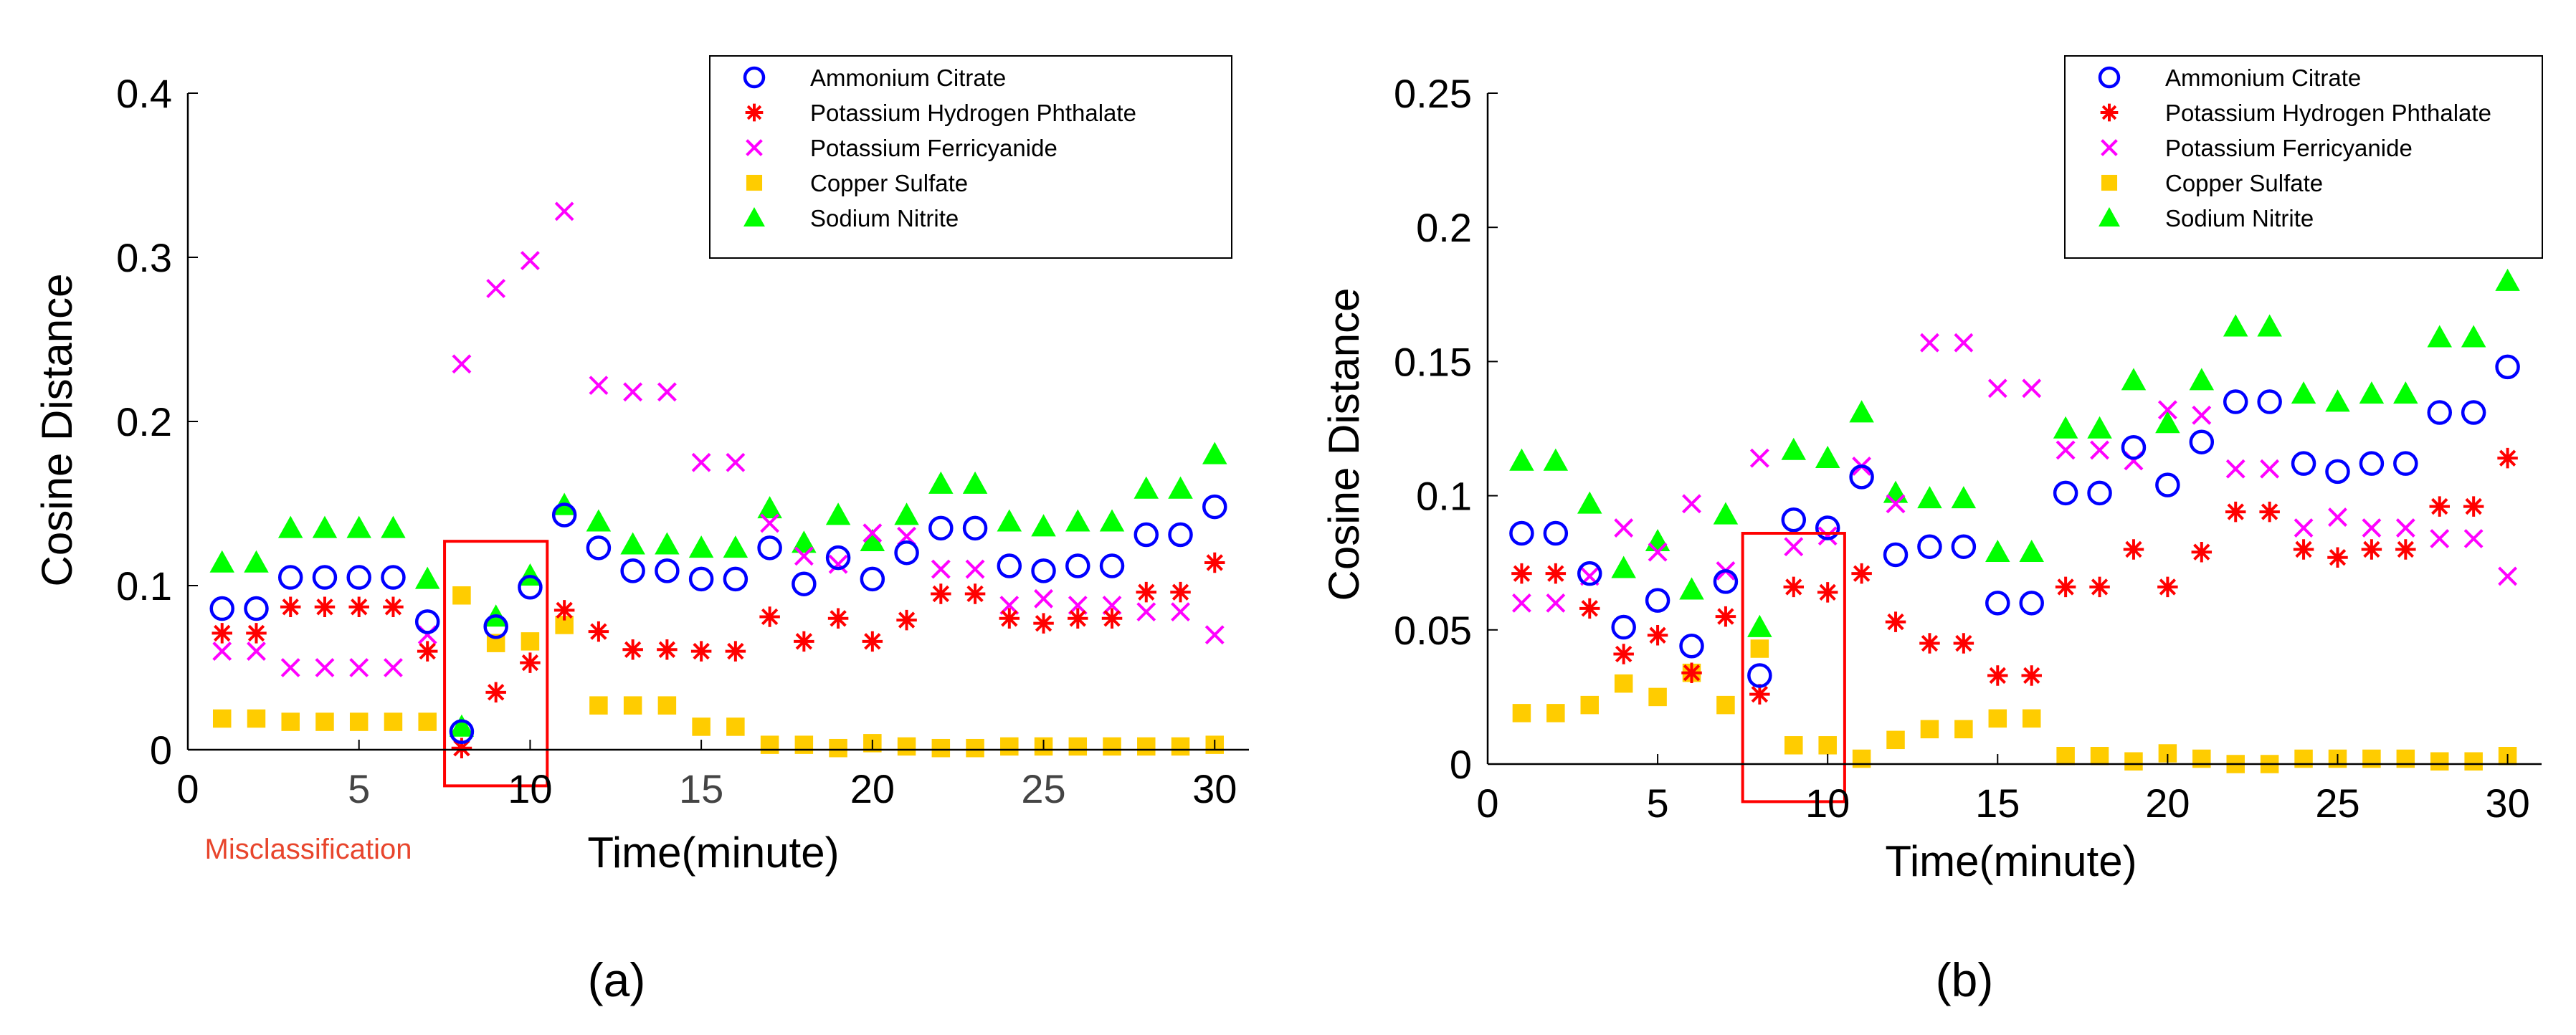 Image resolution: width=2576 pixels, height=1035 pixels. I want to click on y-tick-label: 0.25, so click(1433, 93).